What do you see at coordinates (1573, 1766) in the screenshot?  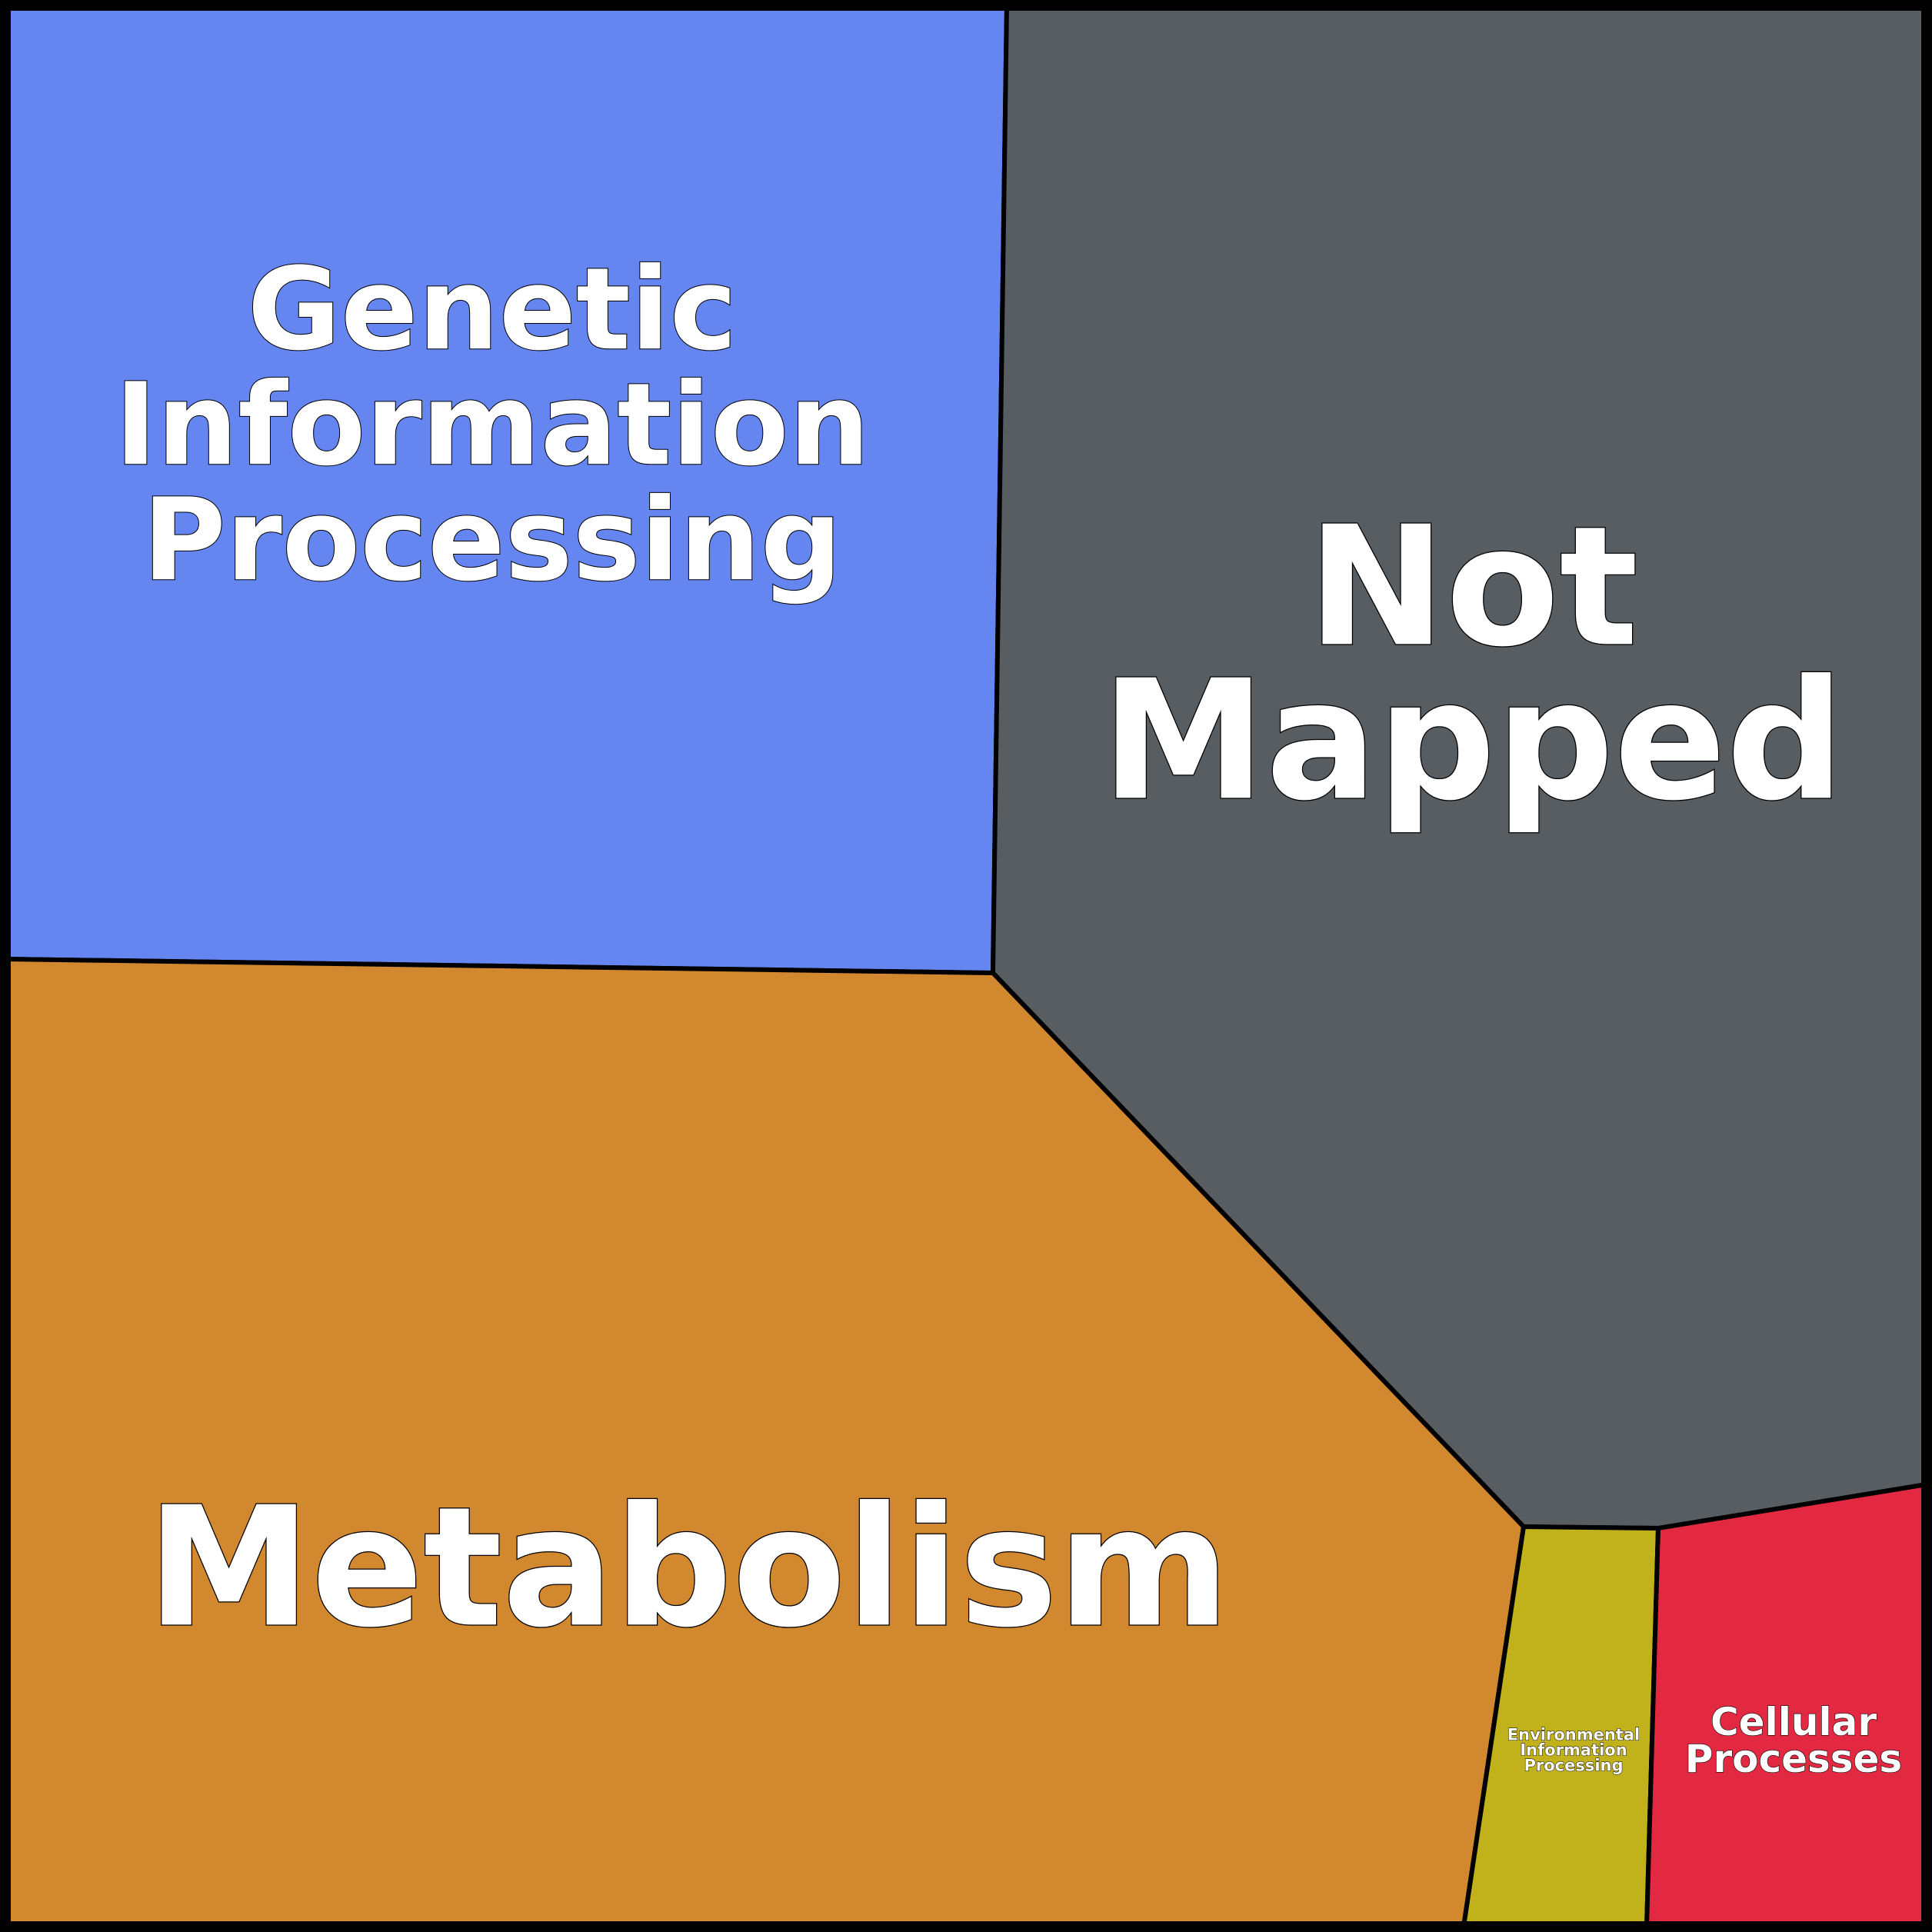 I see `label-environmental-information-processing-line-3: Processing` at bounding box center [1573, 1766].